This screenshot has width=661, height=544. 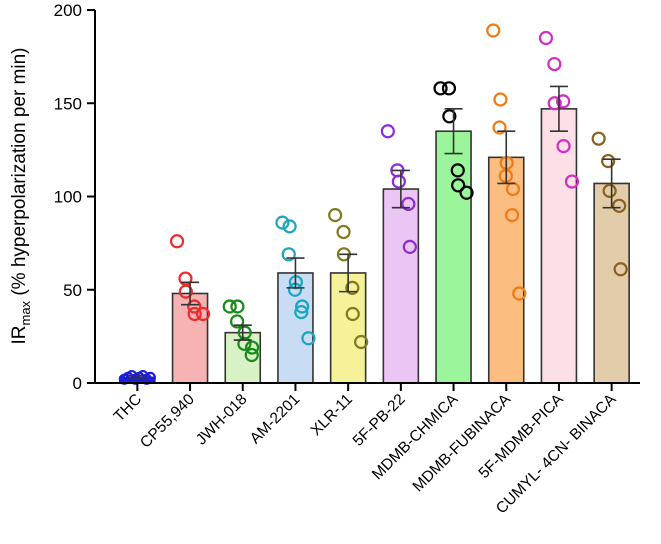 I want to click on x-category-label-3: AM-2201, so click(x=275, y=419).